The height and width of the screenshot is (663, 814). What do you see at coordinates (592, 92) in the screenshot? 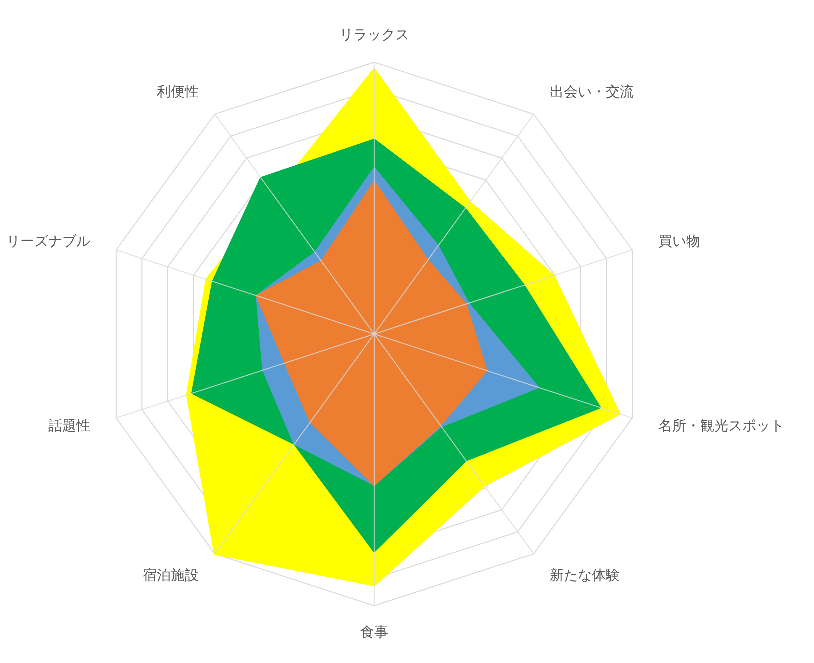
I see `spoke-label: 出会い・交流` at bounding box center [592, 92].